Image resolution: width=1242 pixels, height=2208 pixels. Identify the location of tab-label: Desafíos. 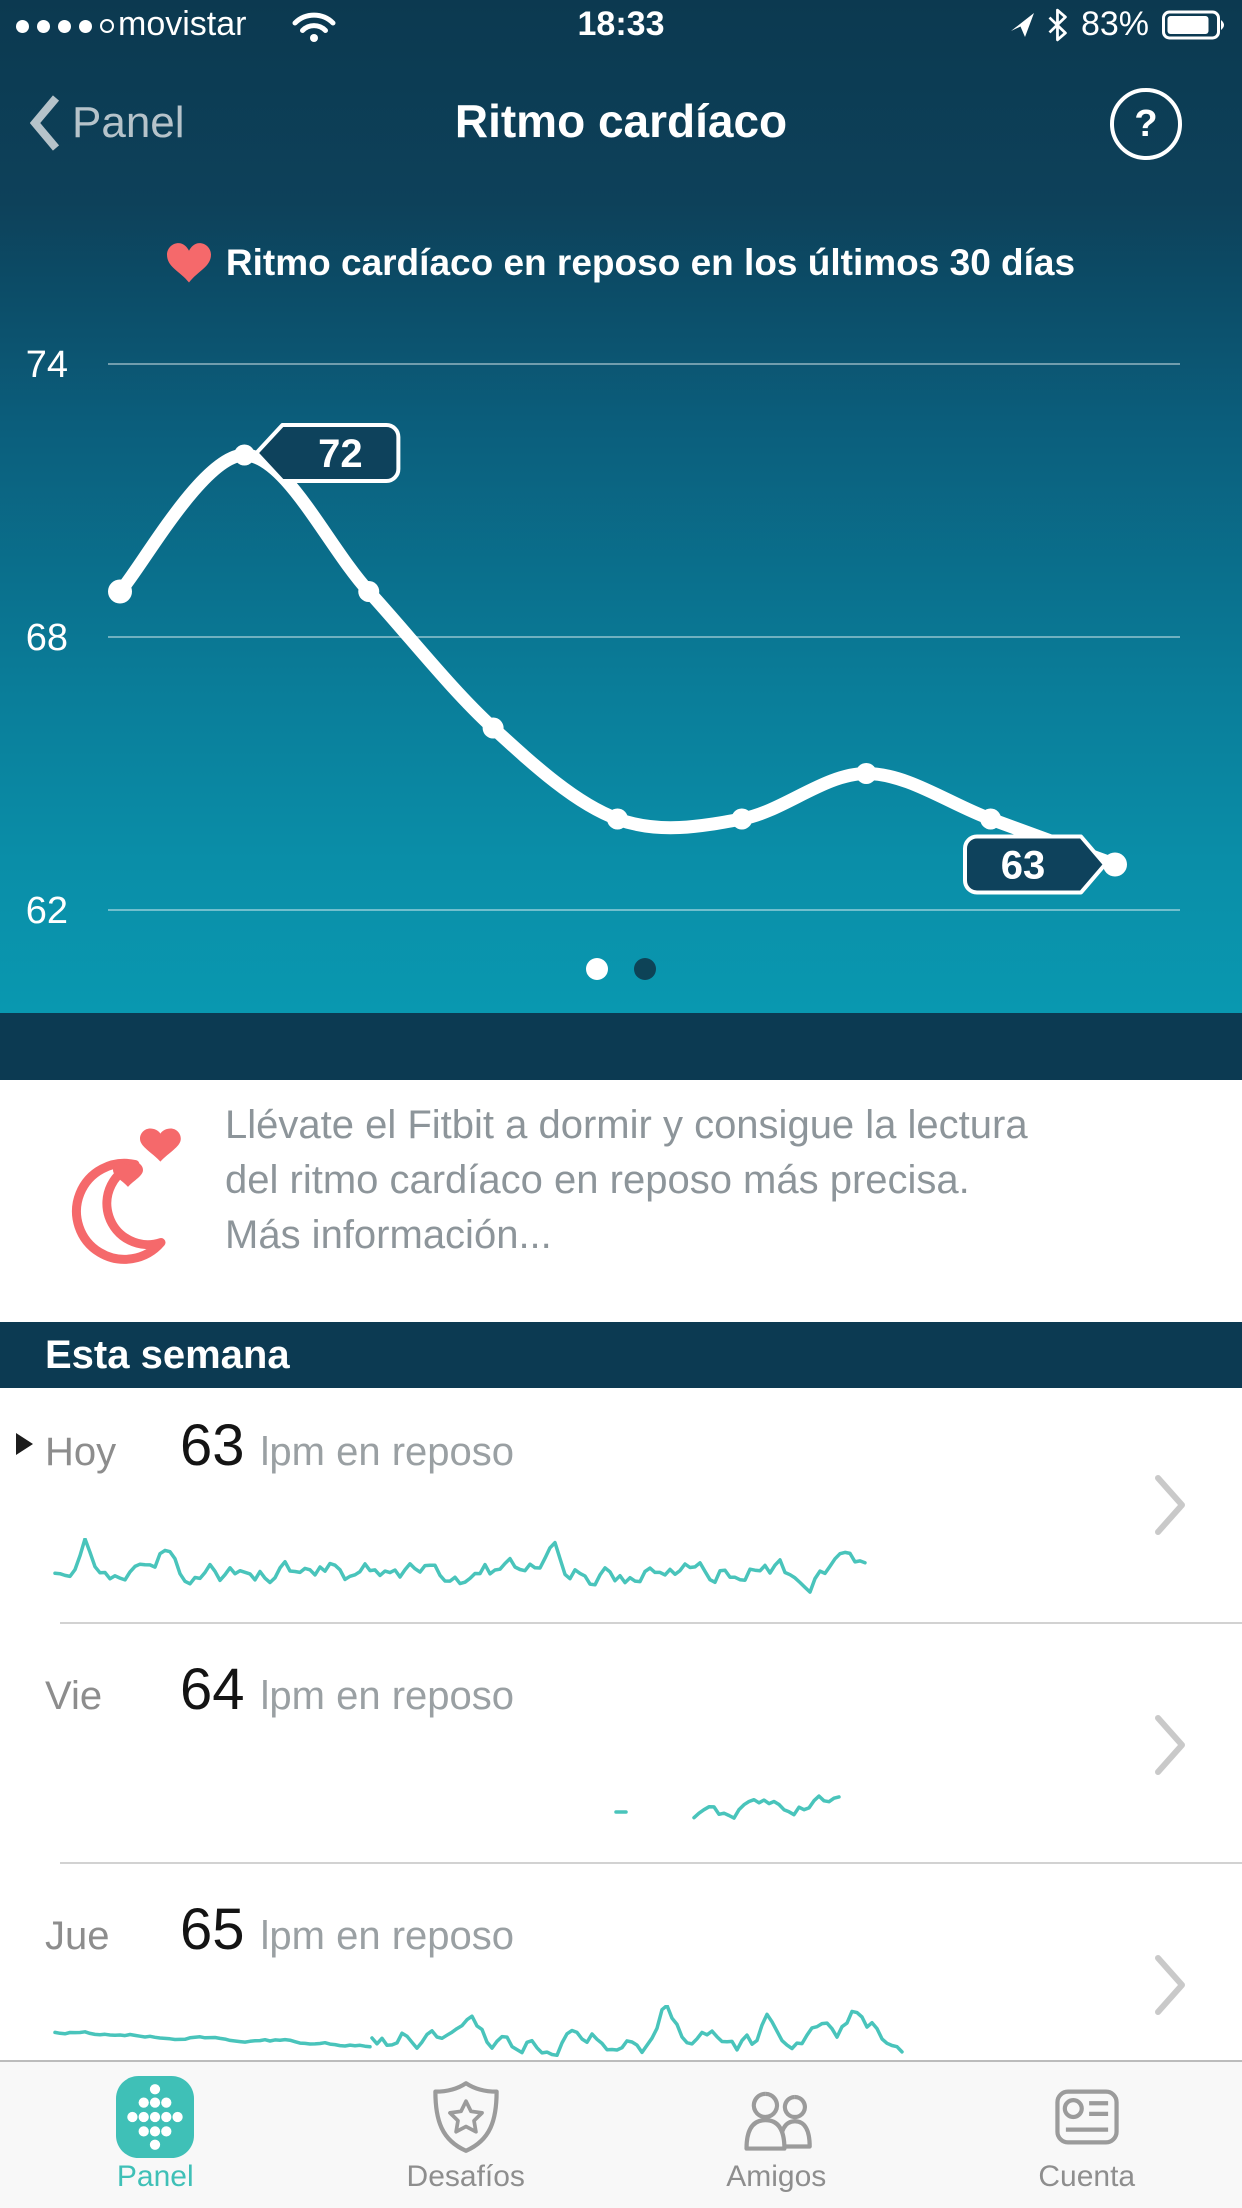
(465, 2176).